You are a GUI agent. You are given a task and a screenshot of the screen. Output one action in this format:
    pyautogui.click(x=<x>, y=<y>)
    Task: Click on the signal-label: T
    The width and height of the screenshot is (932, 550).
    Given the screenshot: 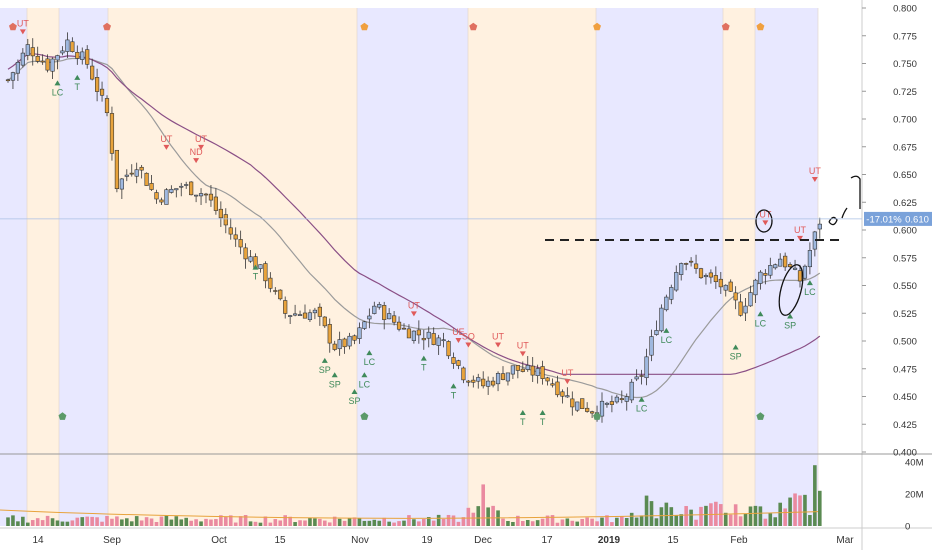 What is the action you would take?
    pyautogui.click(x=543, y=422)
    